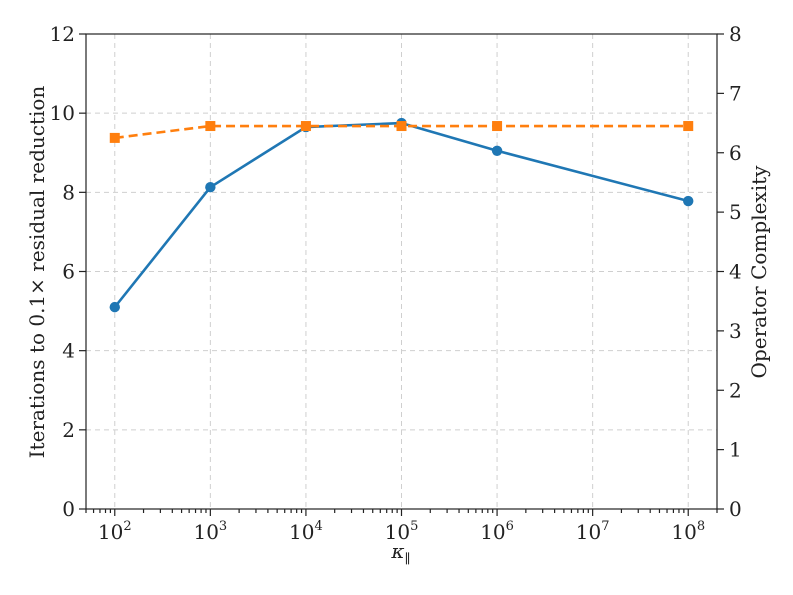 Image resolution: width=793 pixels, height=595 pixels. What do you see at coordinates (68, 272) in the screenshot?
I see `y-left-tick-label: 6` at bounding box center [68, 272].